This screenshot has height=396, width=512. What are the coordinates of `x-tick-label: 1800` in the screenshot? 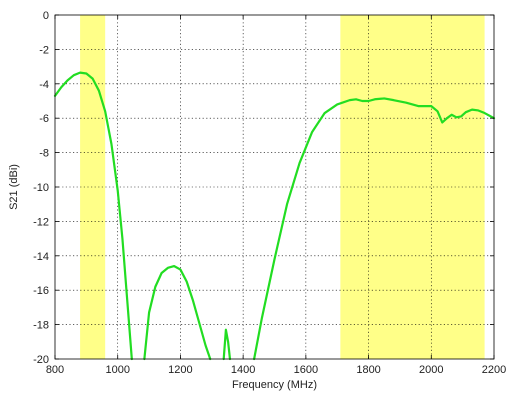 It's located at (368, 370).